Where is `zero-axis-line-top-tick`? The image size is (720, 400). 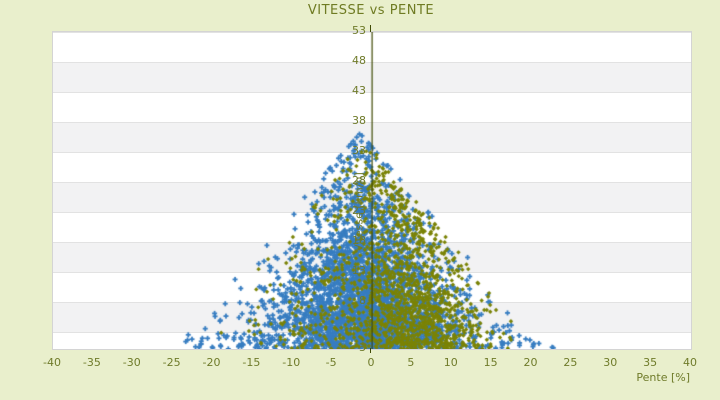
zero-axis-line-top-tick is located at coordinates (370, 28).